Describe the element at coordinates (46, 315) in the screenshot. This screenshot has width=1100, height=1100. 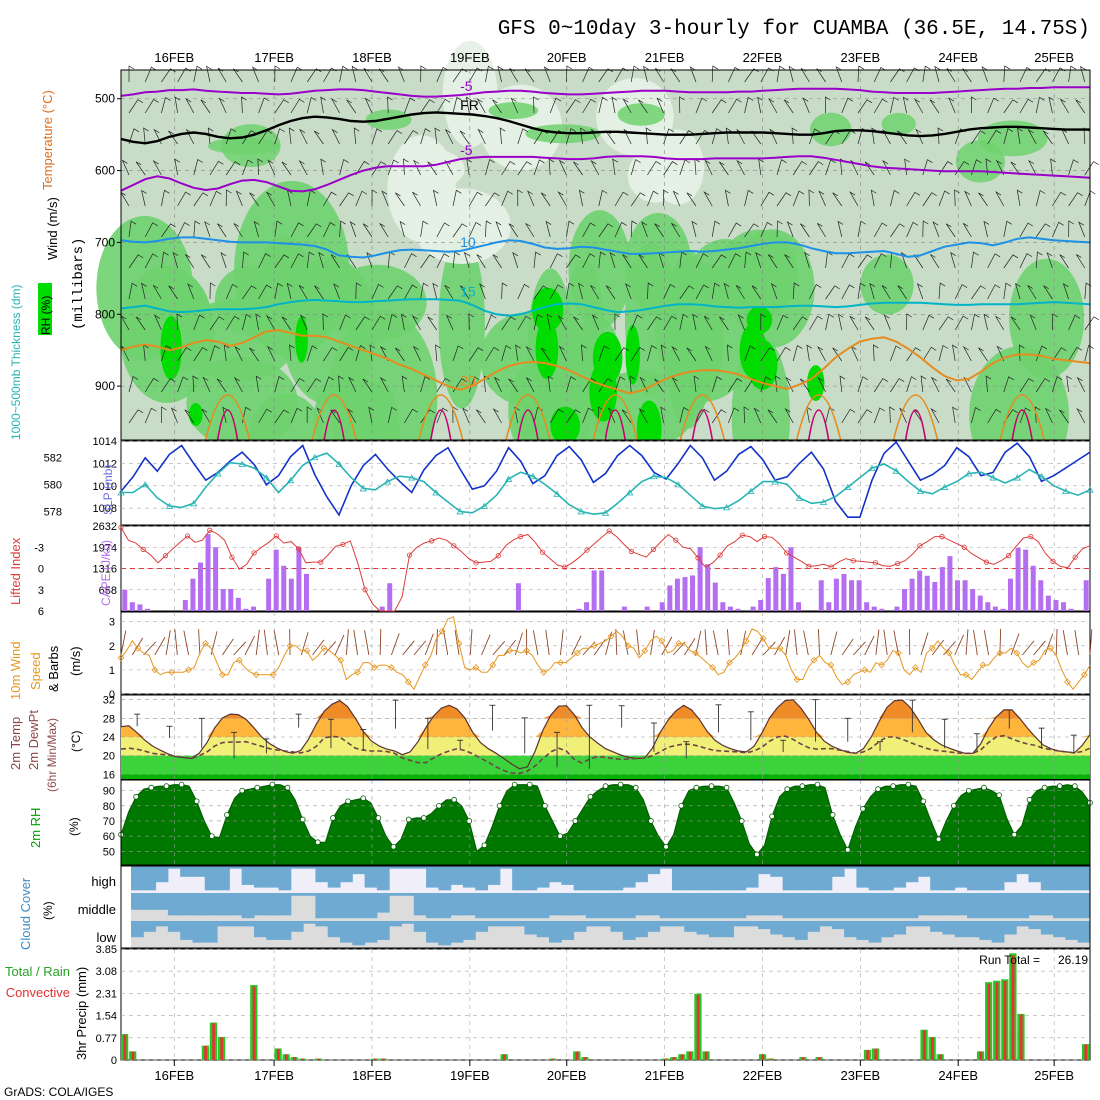
I see `axis-label-rh: RH (%)` at that location.